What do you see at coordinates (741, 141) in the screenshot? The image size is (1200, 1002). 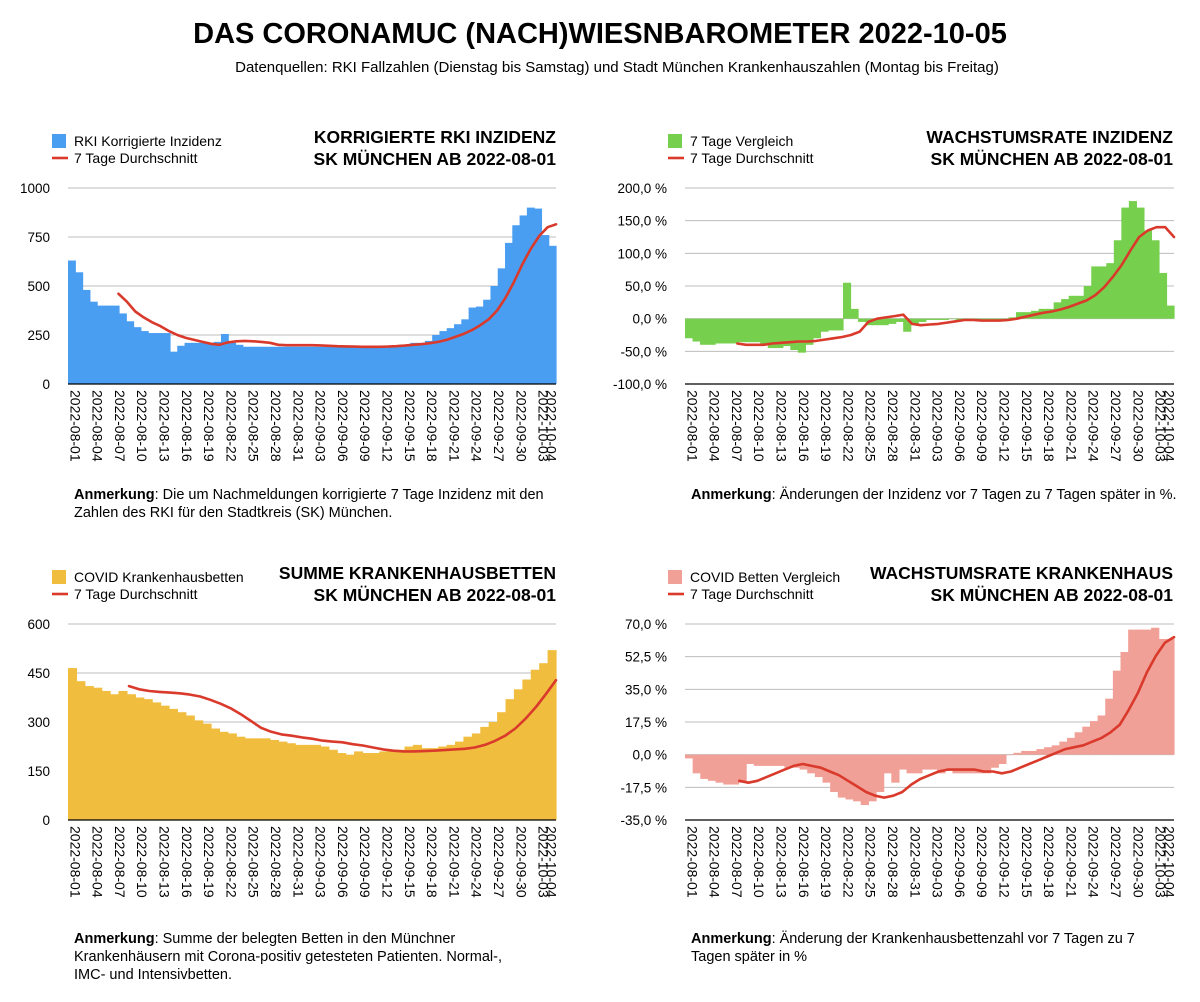 I see `legend-bar-label: 7 Tage Vergleich` at bounding box center [741, 141].